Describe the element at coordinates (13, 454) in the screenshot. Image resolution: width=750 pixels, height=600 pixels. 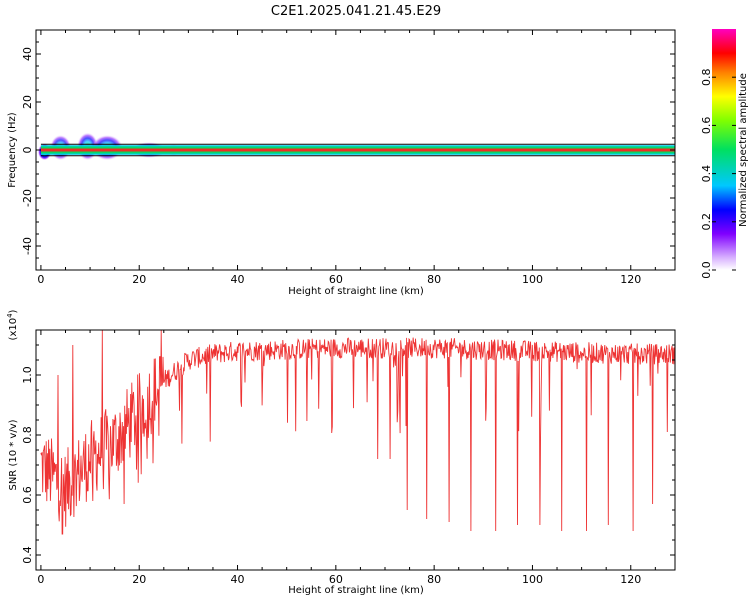
I see `snr-ylabel: SNR (10 * v/v)` at that location.